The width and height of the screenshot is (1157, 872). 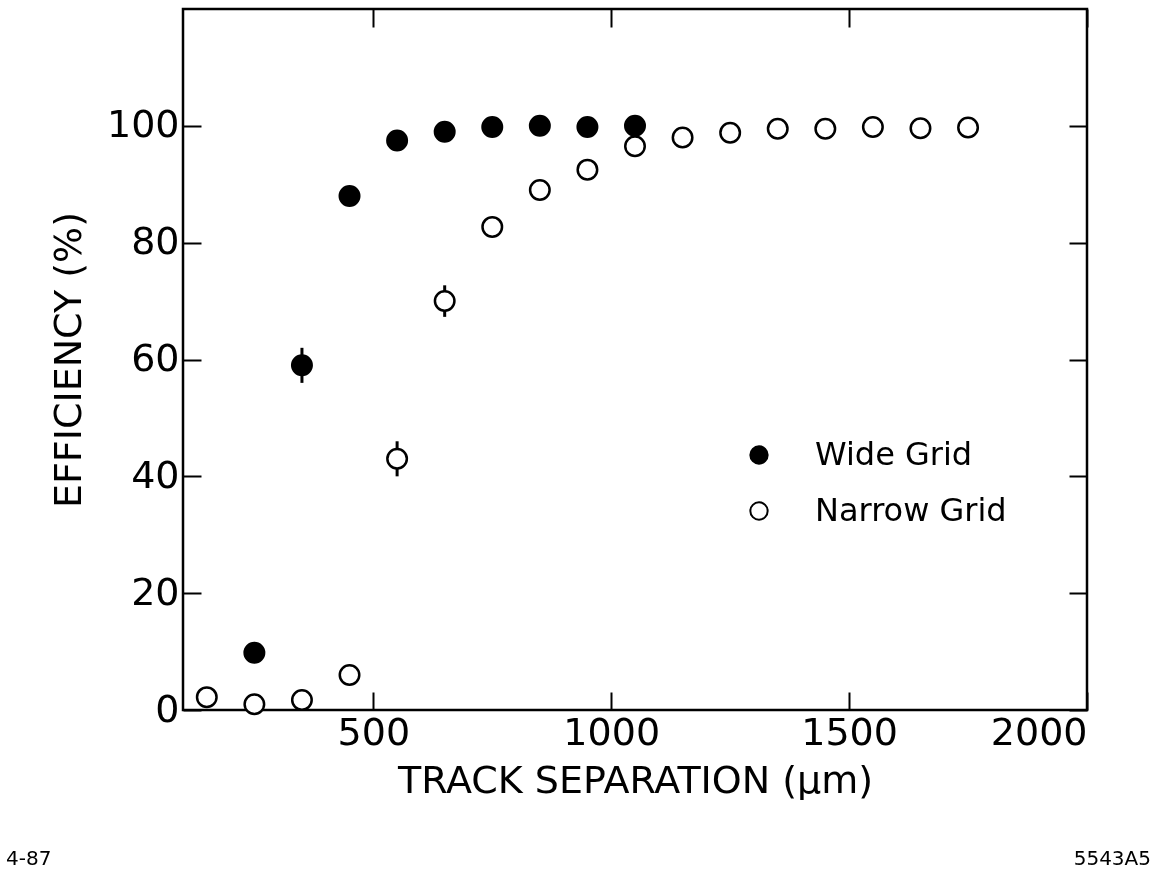 I want to click on y-tick-label: 80, so click(x=155, y=241).